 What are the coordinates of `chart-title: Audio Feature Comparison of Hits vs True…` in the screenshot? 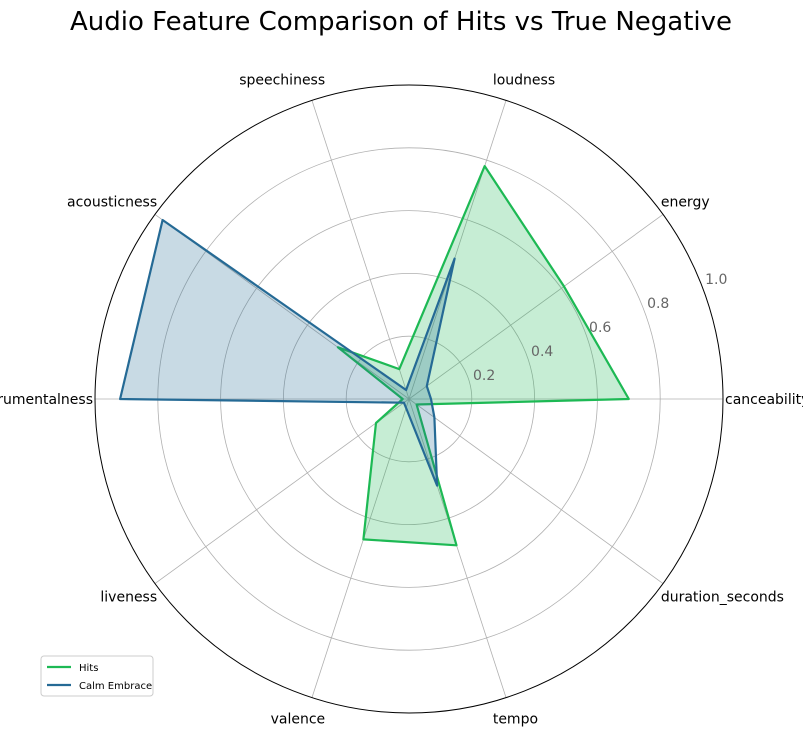 It's located at (401, 22).